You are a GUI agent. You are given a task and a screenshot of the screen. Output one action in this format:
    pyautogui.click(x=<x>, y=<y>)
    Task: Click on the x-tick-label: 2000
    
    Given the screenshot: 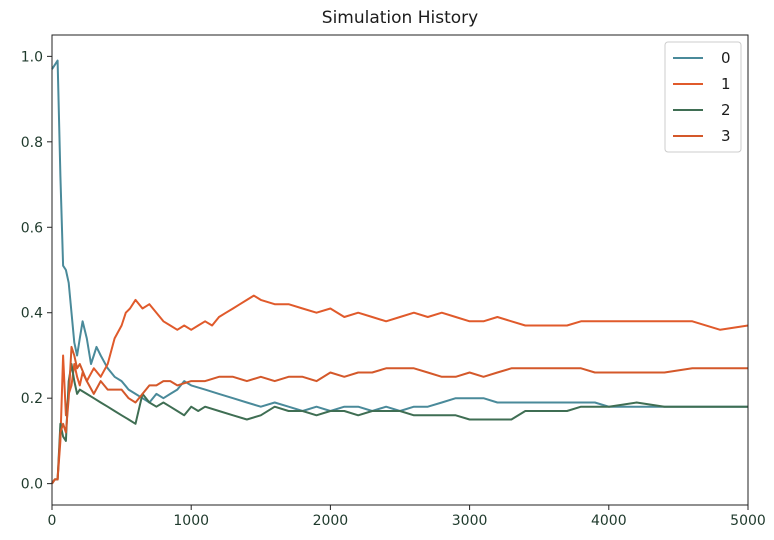 What is the action you would take?
    pyautogui.click(x=331, y=521)
    